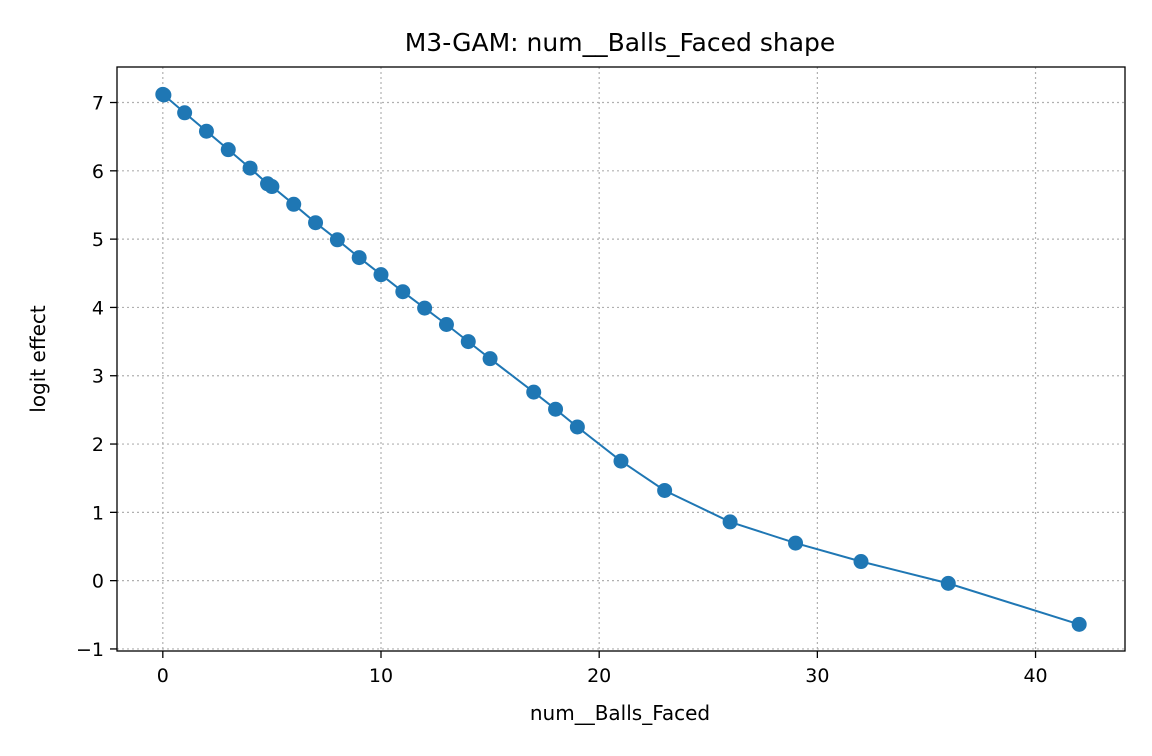 The image size is (1152, 756). I want to click on y-tick-label: 2, so click(98, 445).